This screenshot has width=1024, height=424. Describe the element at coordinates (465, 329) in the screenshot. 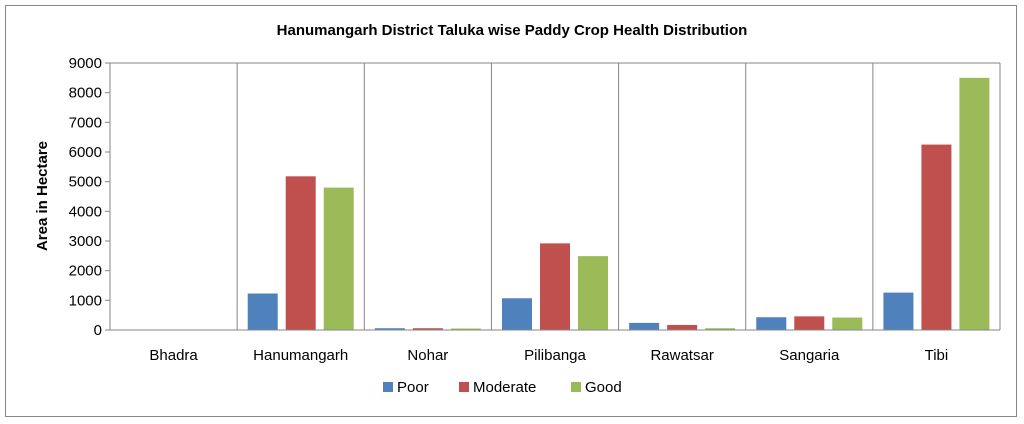

I see `bar-good-nohar` at that location.